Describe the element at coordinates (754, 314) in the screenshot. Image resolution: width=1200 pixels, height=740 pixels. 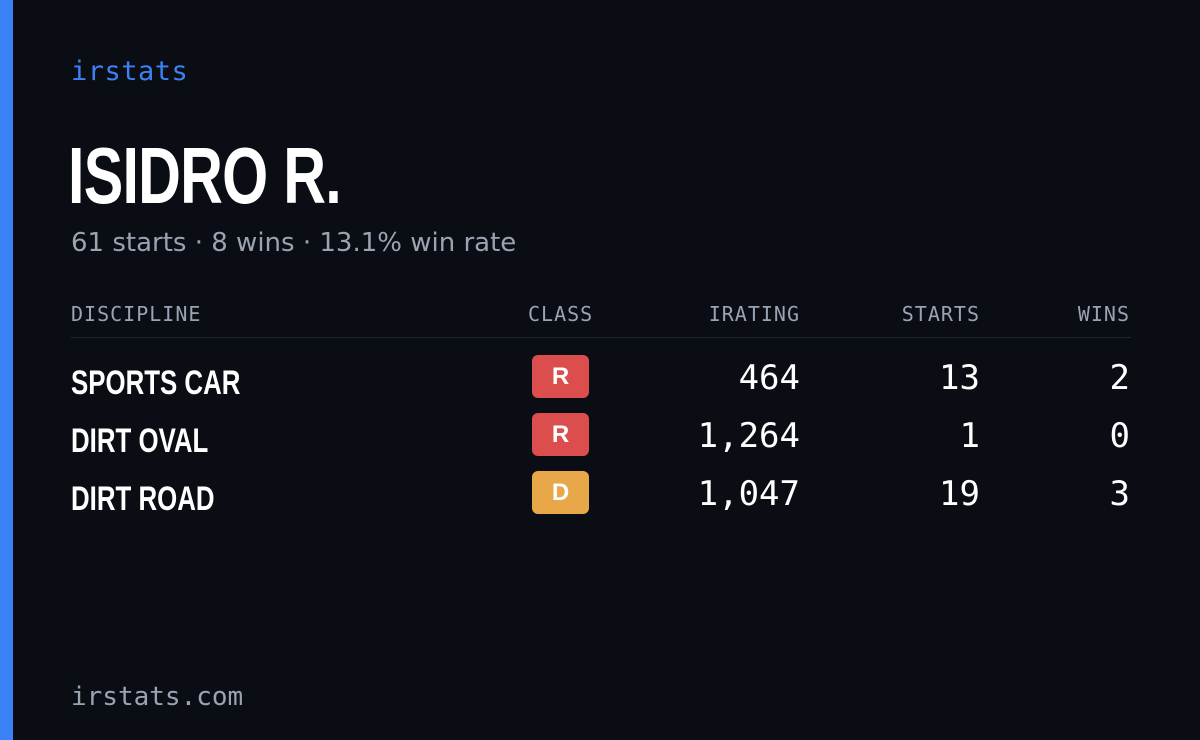
I see `header-irating: IRATING` at that location.